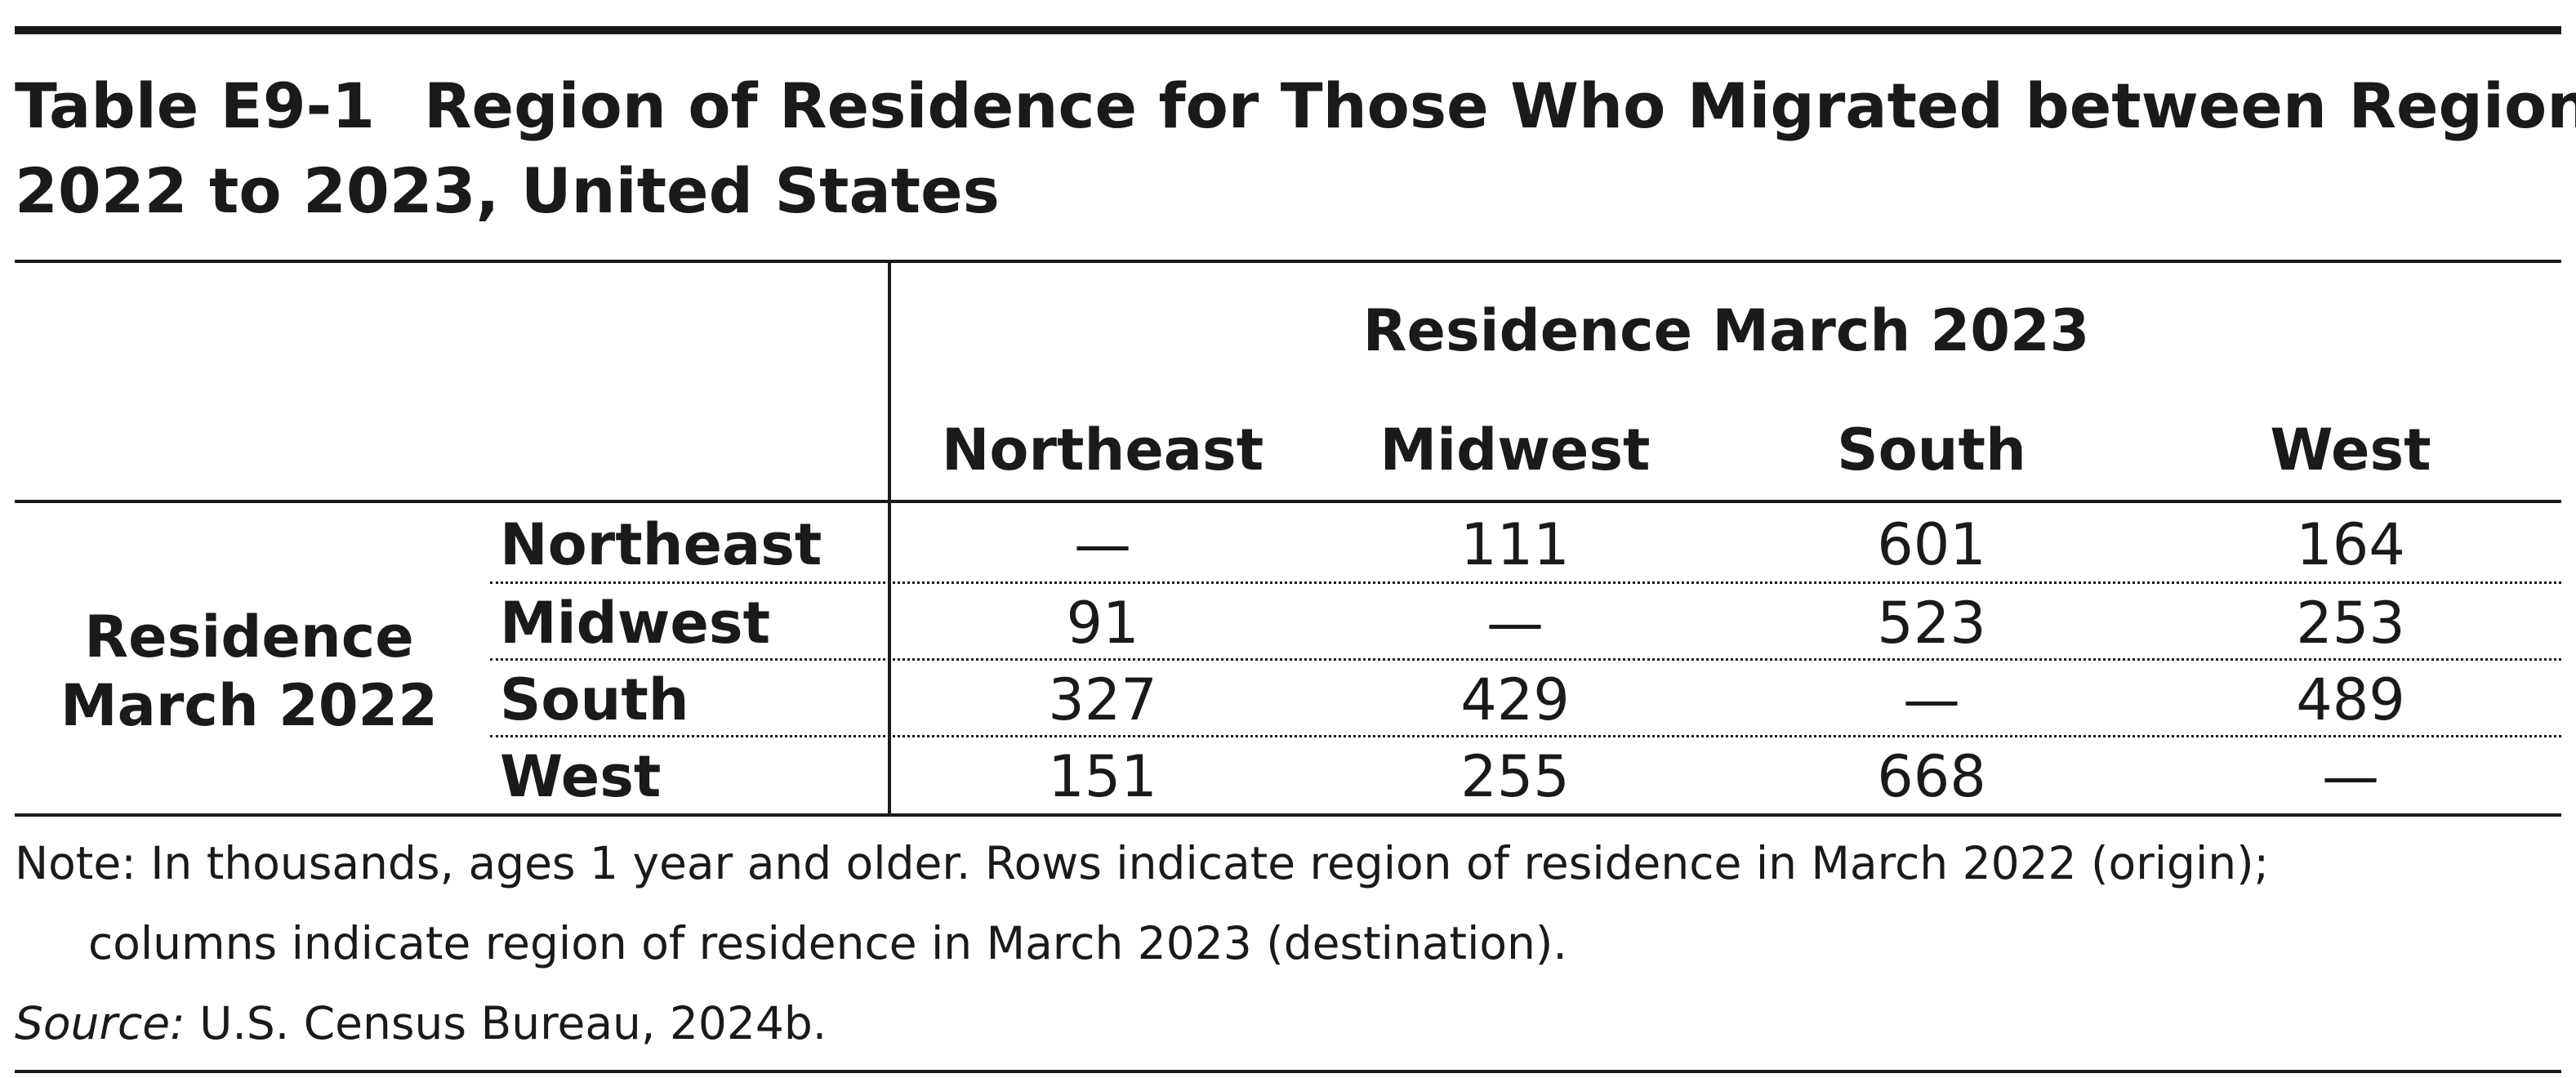 The height and width of the screenshot is (1078, 2576). Describe the element at coordinates (1515, 544) in the screenshot. I see `cell-northeast-midwest: 111` at that location.